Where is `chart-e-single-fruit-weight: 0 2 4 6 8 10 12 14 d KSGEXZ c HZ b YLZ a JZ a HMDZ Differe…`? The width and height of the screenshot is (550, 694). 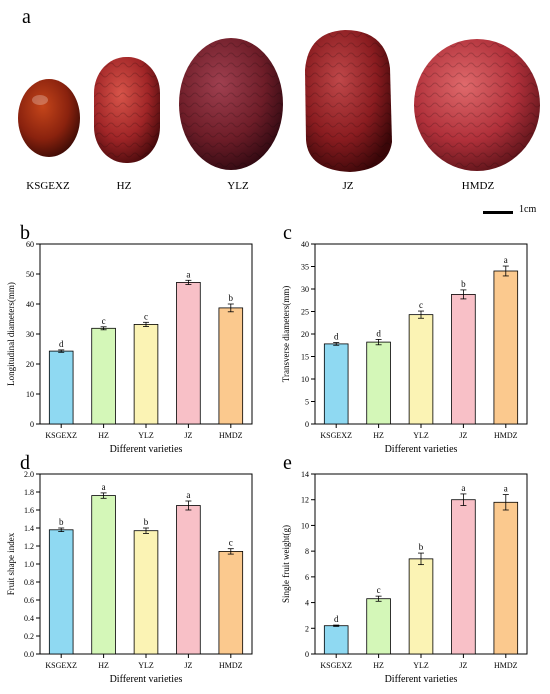 chart-e-single-fruit-weight: 0 2 4 6 8 10 12 14 d KSGEXZ c HZ b YLZ a JZ a HMDZ Differe… is located at coordinates (404, 577).